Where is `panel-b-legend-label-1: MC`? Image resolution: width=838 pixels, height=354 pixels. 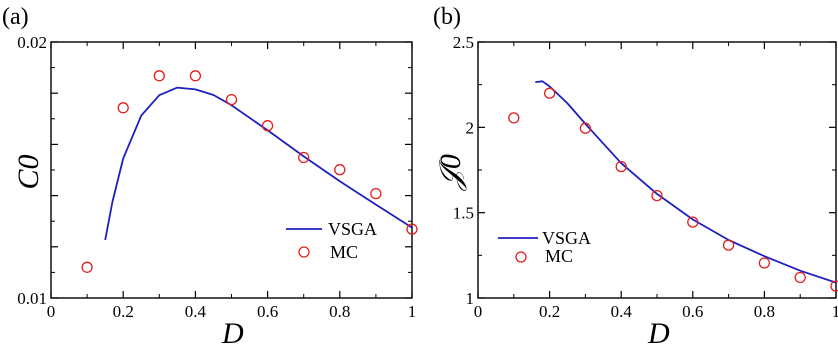 panel-b-legend-label-1: MC is located at coordinates (559, 256).